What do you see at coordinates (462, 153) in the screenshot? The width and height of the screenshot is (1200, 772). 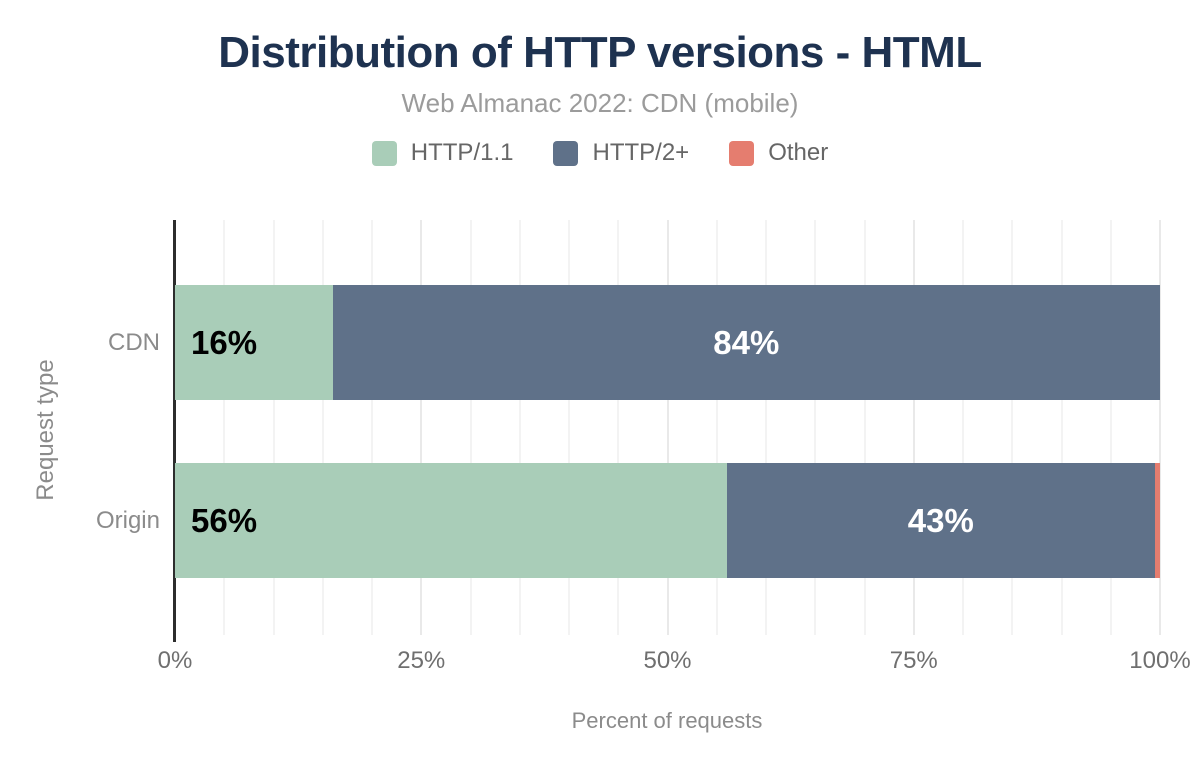 I see `legend-item-label: HTTP/1.1` at bounding box center [462, 153].